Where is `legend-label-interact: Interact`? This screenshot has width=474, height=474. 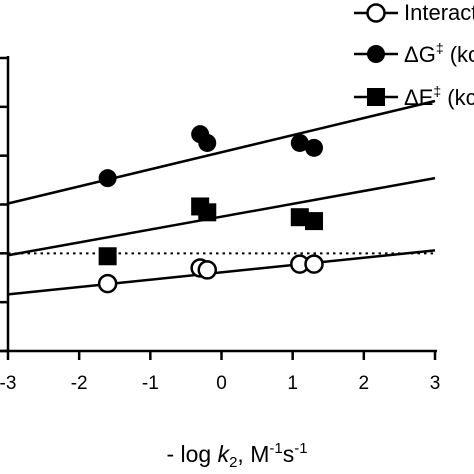
legend-label-interact: Interact is located at coordinates (439, 12).